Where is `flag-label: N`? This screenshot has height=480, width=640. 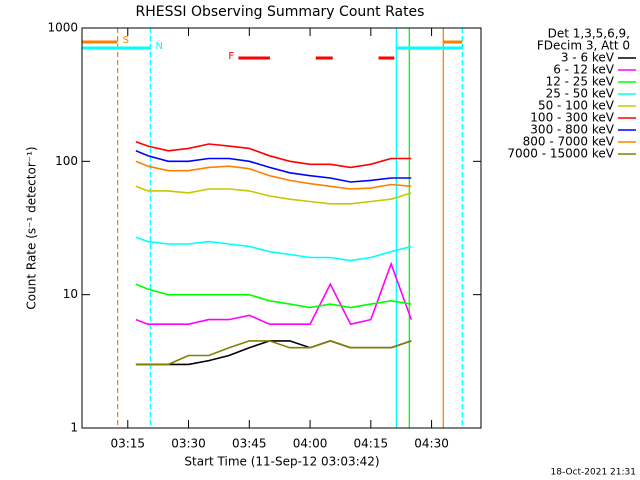
flag-label: N is located at coordinates (158, 46).